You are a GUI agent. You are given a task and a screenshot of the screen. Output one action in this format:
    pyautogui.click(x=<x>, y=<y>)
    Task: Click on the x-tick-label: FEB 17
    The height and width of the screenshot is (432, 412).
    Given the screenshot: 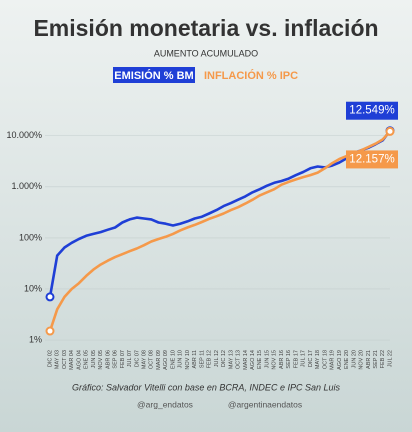 What is the action you would take?
    pyautogui.click(x=296, y=359)
    